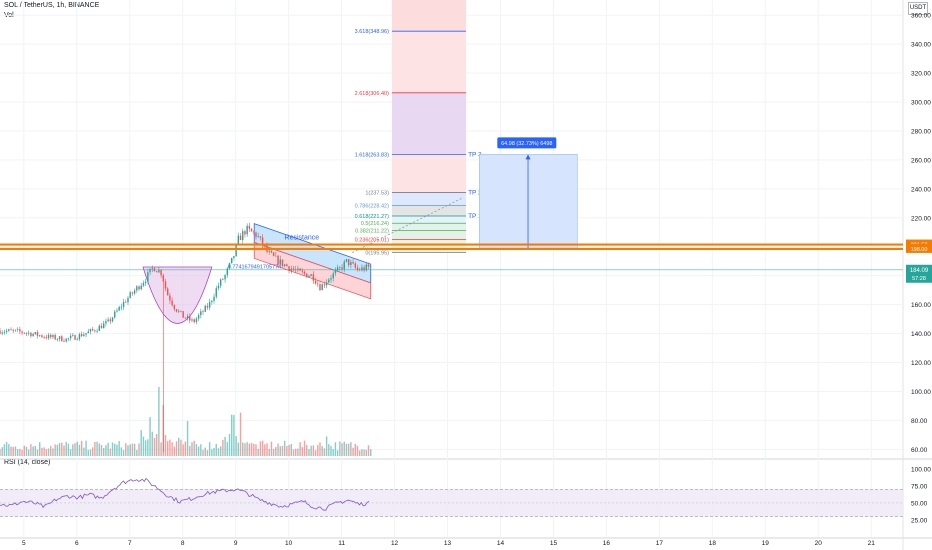 The image size is (932, 550). Describe the element at coordinates (921, 45) in the screenshot. I see `y-tick-label-340: 340.00` at that location.